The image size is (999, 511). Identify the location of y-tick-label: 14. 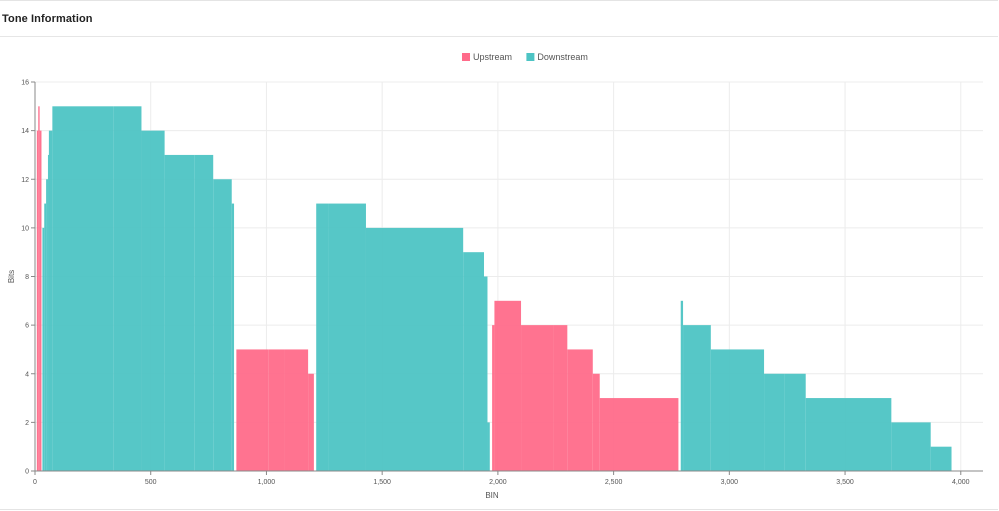
(25, 131).